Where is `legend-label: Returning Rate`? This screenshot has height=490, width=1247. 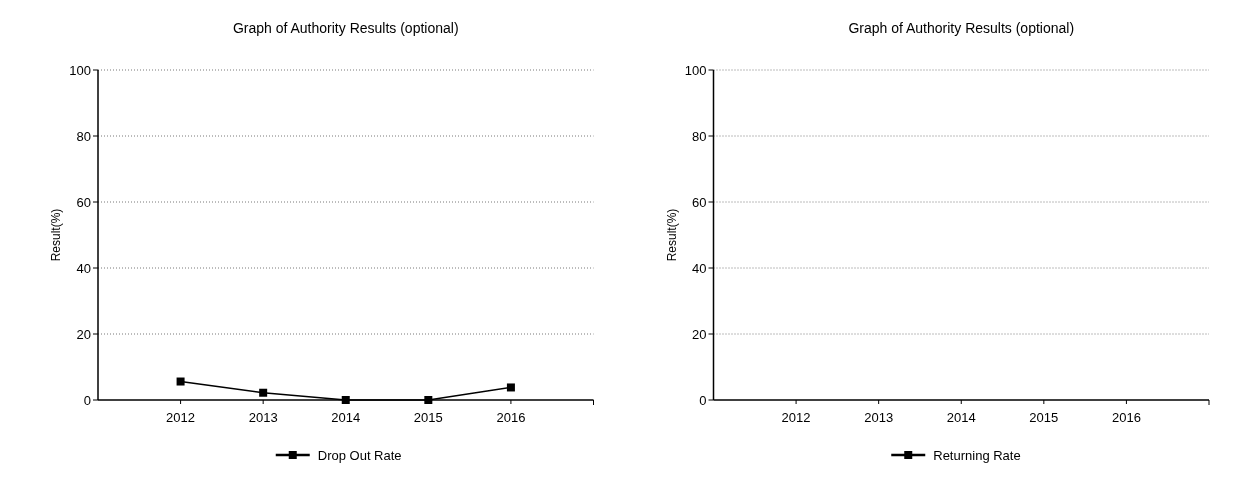 legend-label: Returning Rate is located at coordinates (977, 455).